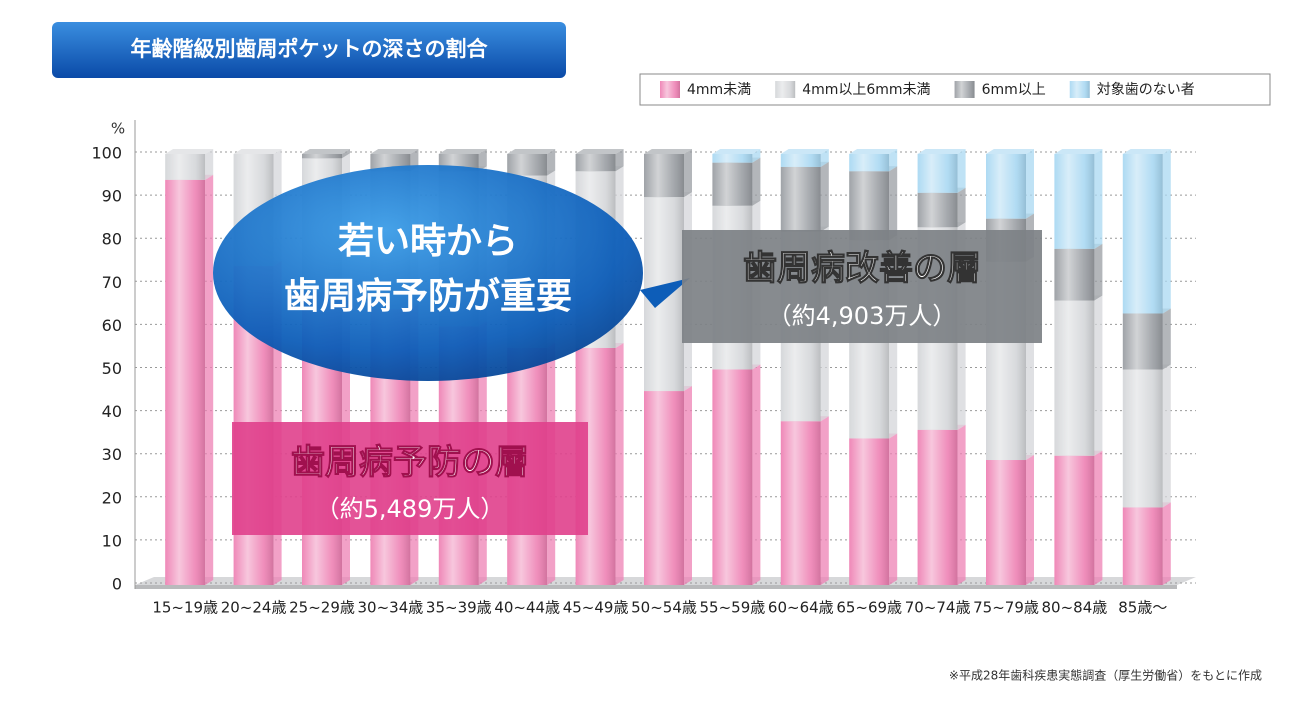  What do you see at coordinates (866, 90) in the screenshot?
I see `legend-label: 4mm以上6mm未満` at bounding box center [866, 90].